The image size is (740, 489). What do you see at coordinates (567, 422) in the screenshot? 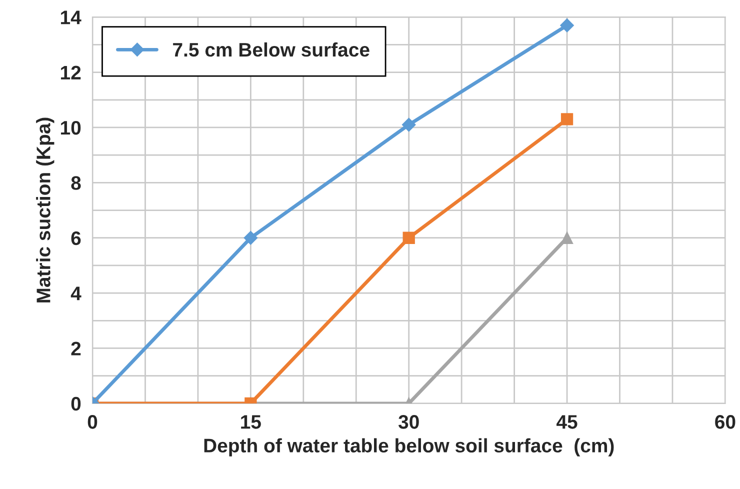
I see `x-tick-label: 45` at bounding box center [567, 422].